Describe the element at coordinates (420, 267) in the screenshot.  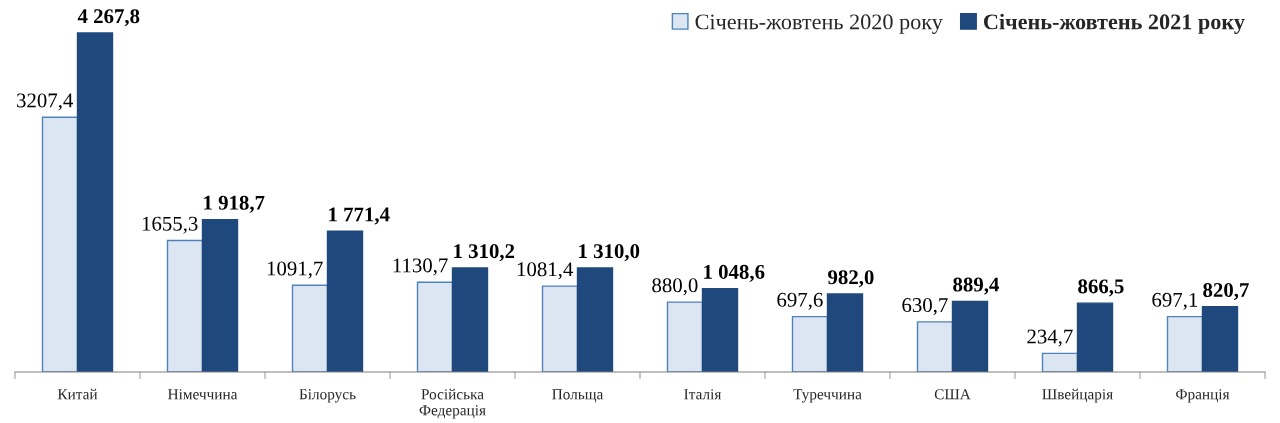
I see `data-label: 1130,7` at that location.